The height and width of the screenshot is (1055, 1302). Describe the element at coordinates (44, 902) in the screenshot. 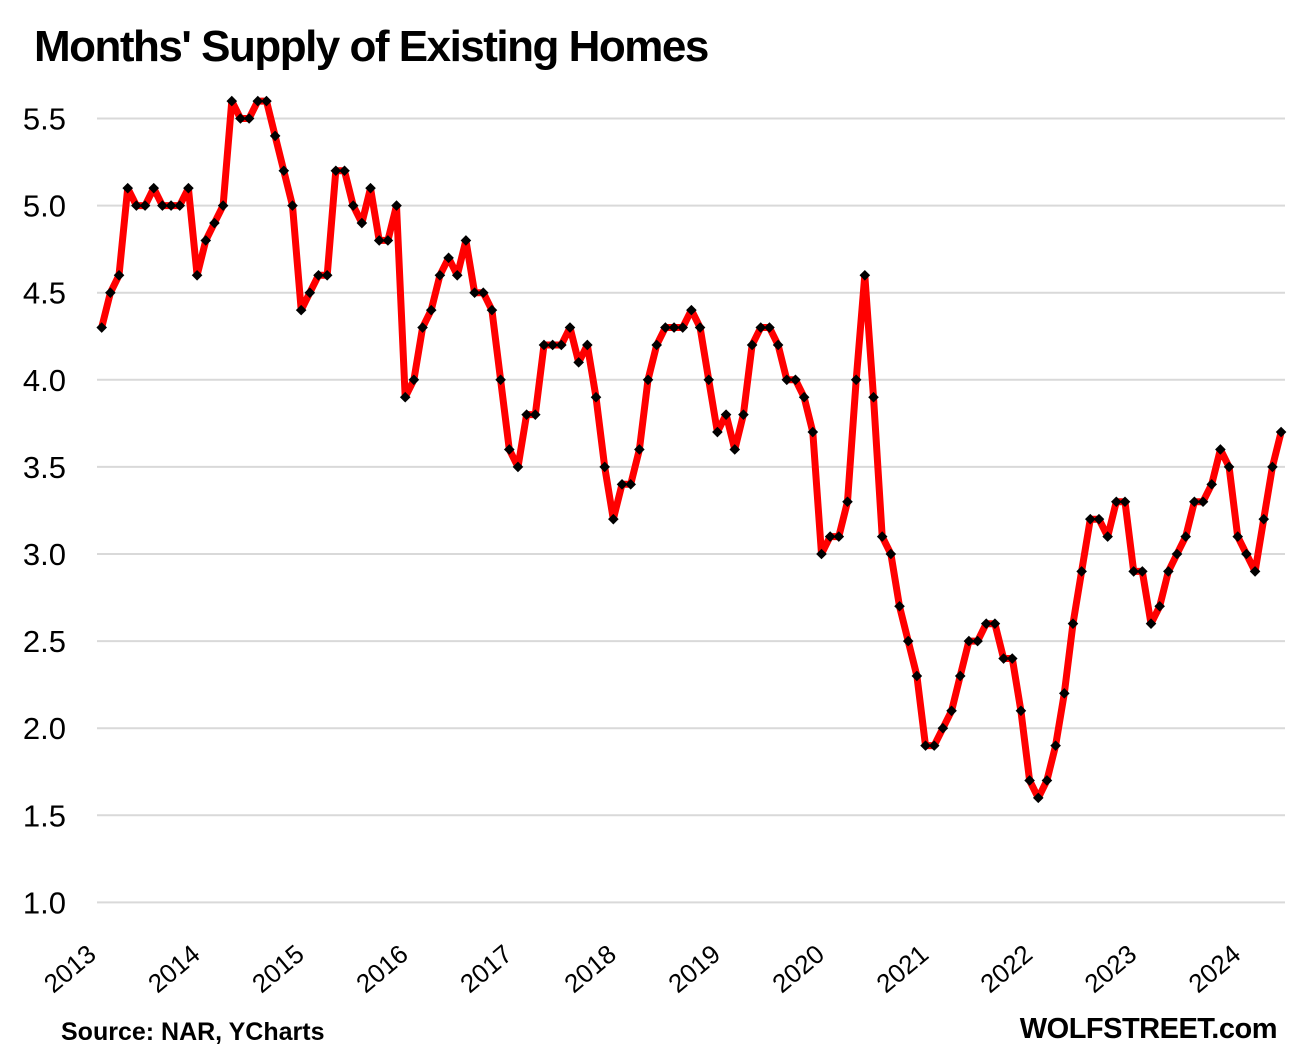

I see `y-tick-label: 1.0` at that location.